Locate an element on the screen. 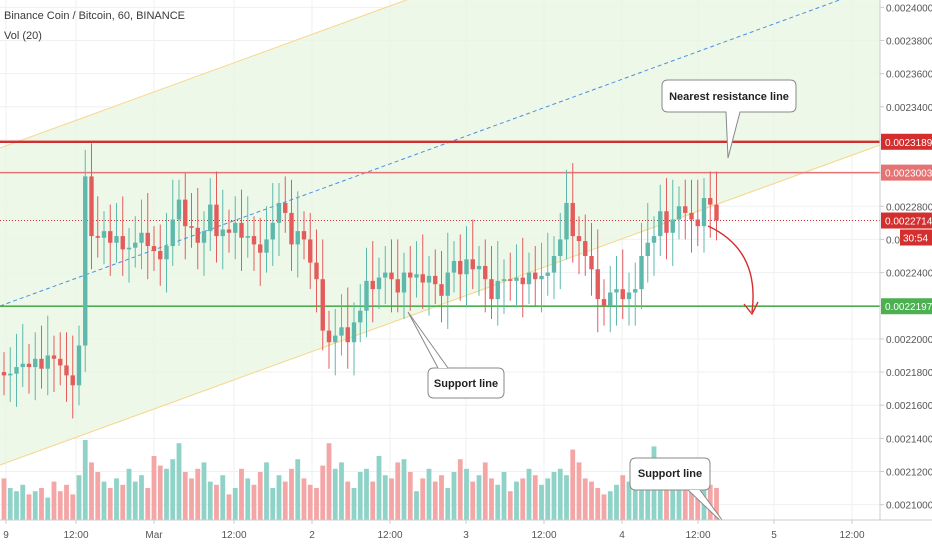  support-callout-volume-text: Support line is located at coordinates (670, 474).